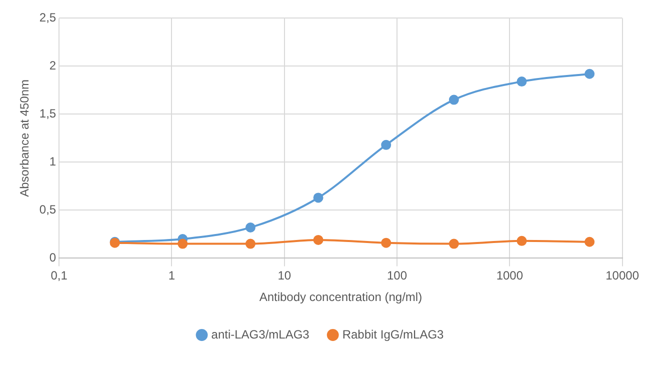  I want to click on y-tick-label: 1, so click(52, 161).